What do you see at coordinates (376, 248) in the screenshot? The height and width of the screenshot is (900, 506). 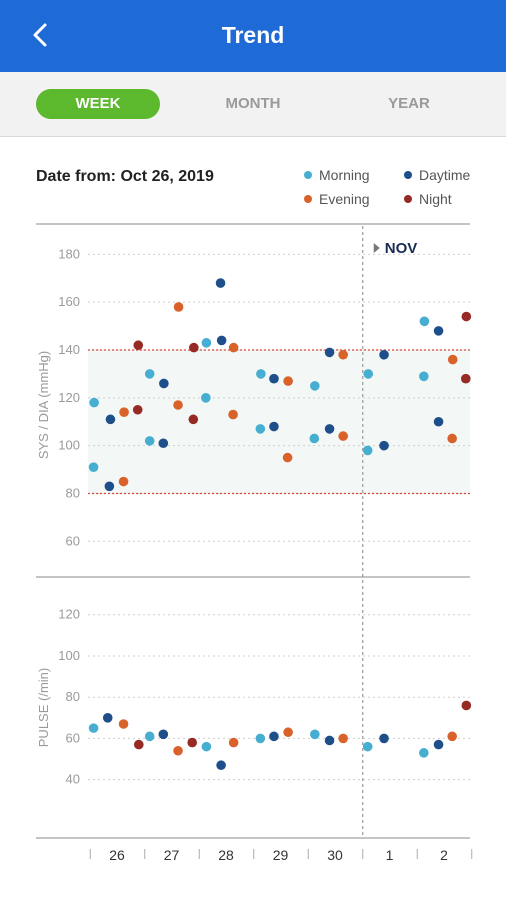 I see `month-marker-icon` at bounding box center [376, 248].